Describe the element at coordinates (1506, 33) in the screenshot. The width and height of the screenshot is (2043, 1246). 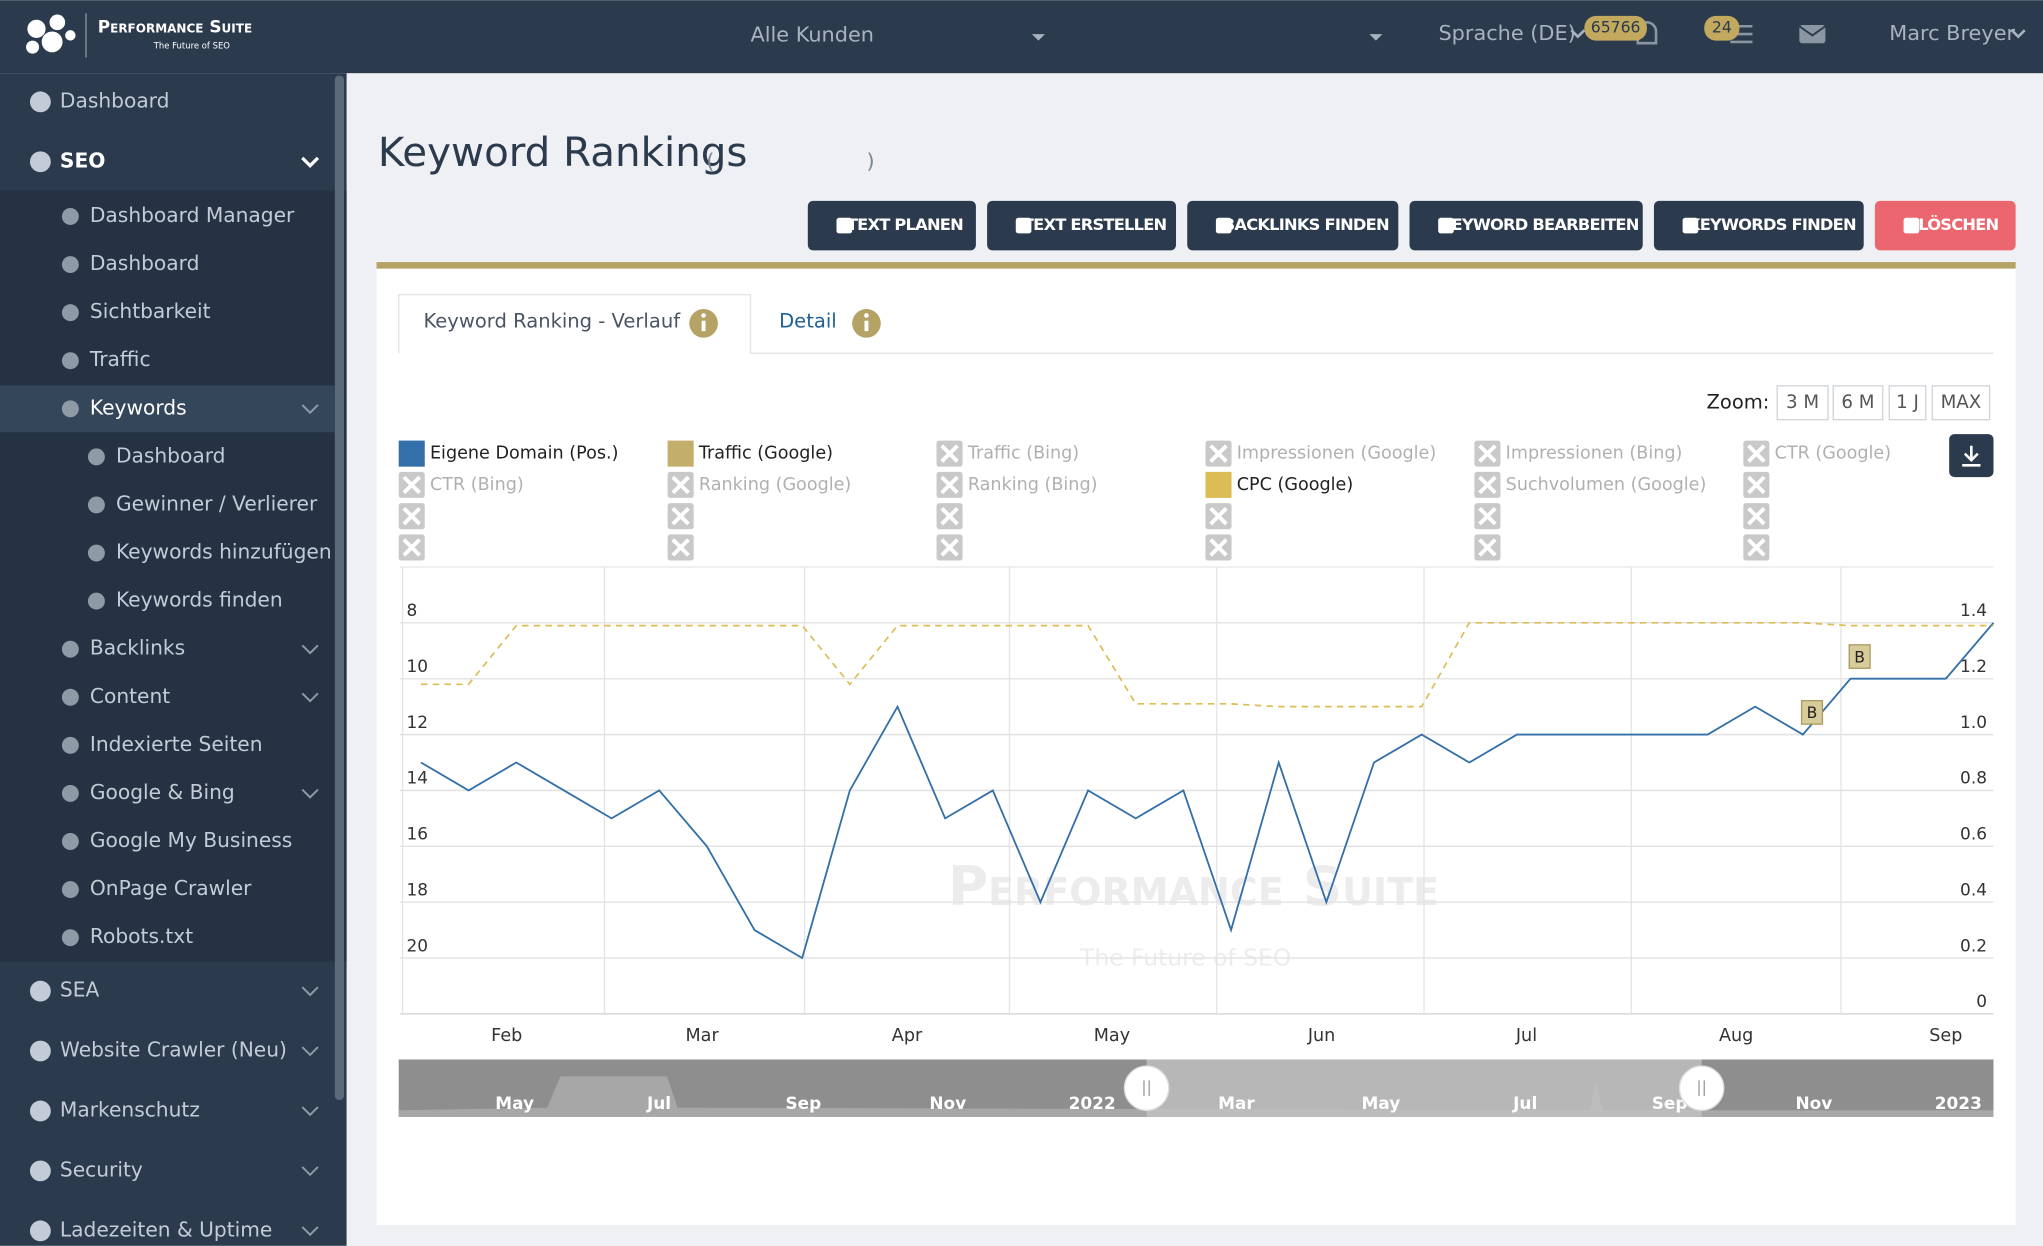
I see `language-select: Sprache (DE)` at that location.